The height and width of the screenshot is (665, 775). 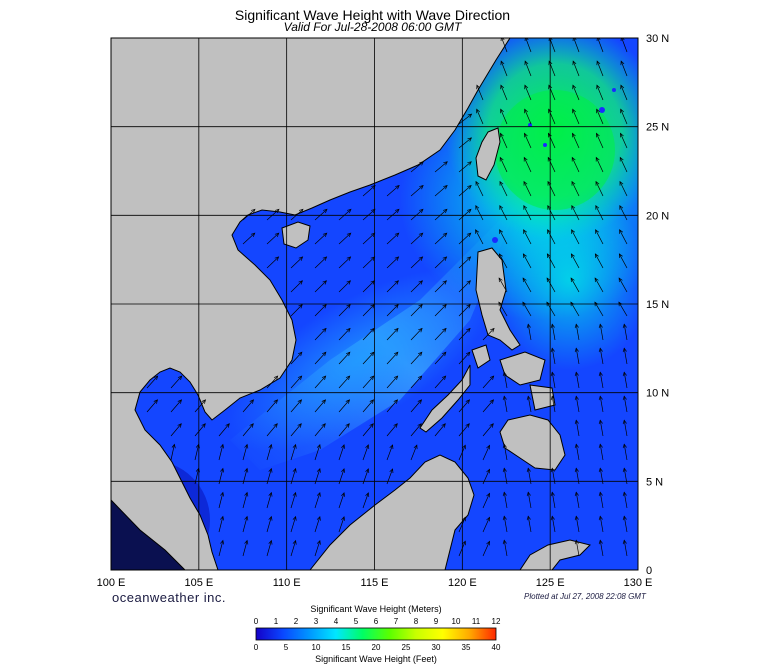 What do you see at coordinates (496, 647) in the screenshot?
I see `feet-tick-label: 40` at bounding box center [496, 647].